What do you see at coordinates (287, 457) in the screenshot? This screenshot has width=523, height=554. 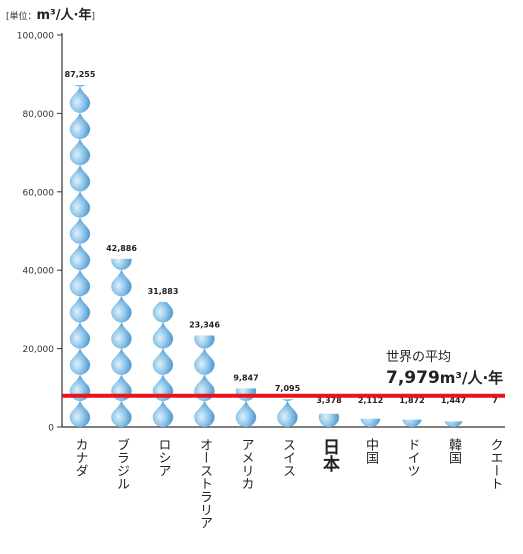 I see `category-label: スイス` at bounding box center [287, 457].